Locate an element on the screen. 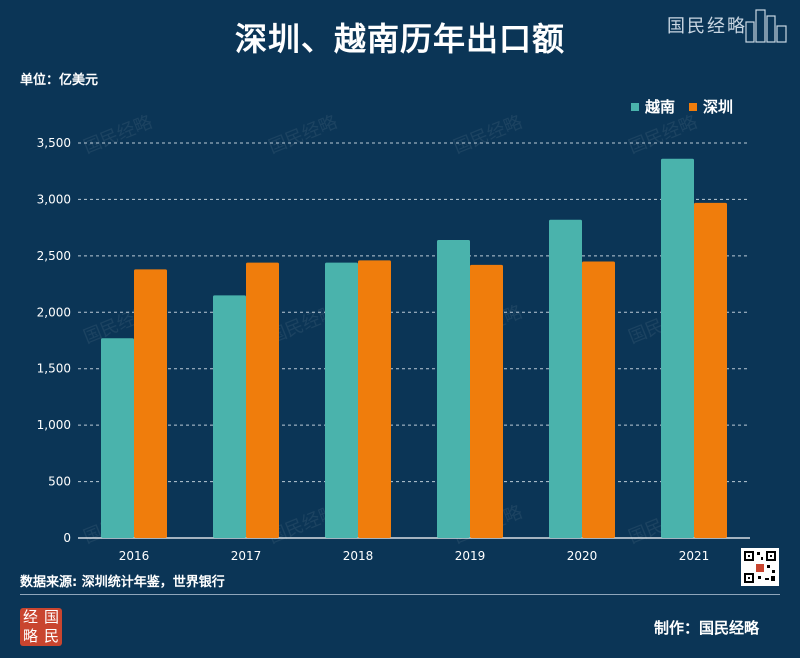 The image size is (800, 658). data-source: 数据来源: 深圳统计年鉴，世界银行 is located at coordinates (122, 582).